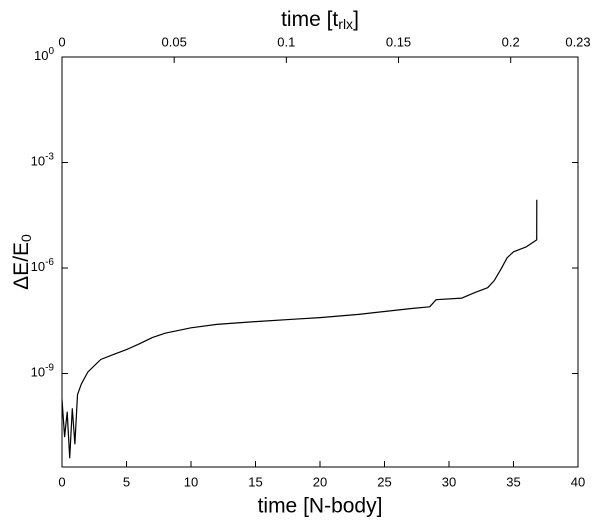 Image resolution: width=600 pixels, height=526 pixels. Describe the element at coordinates (511, 41) in the screenshot. I see `x2-tick-label: 0.2` at that location.